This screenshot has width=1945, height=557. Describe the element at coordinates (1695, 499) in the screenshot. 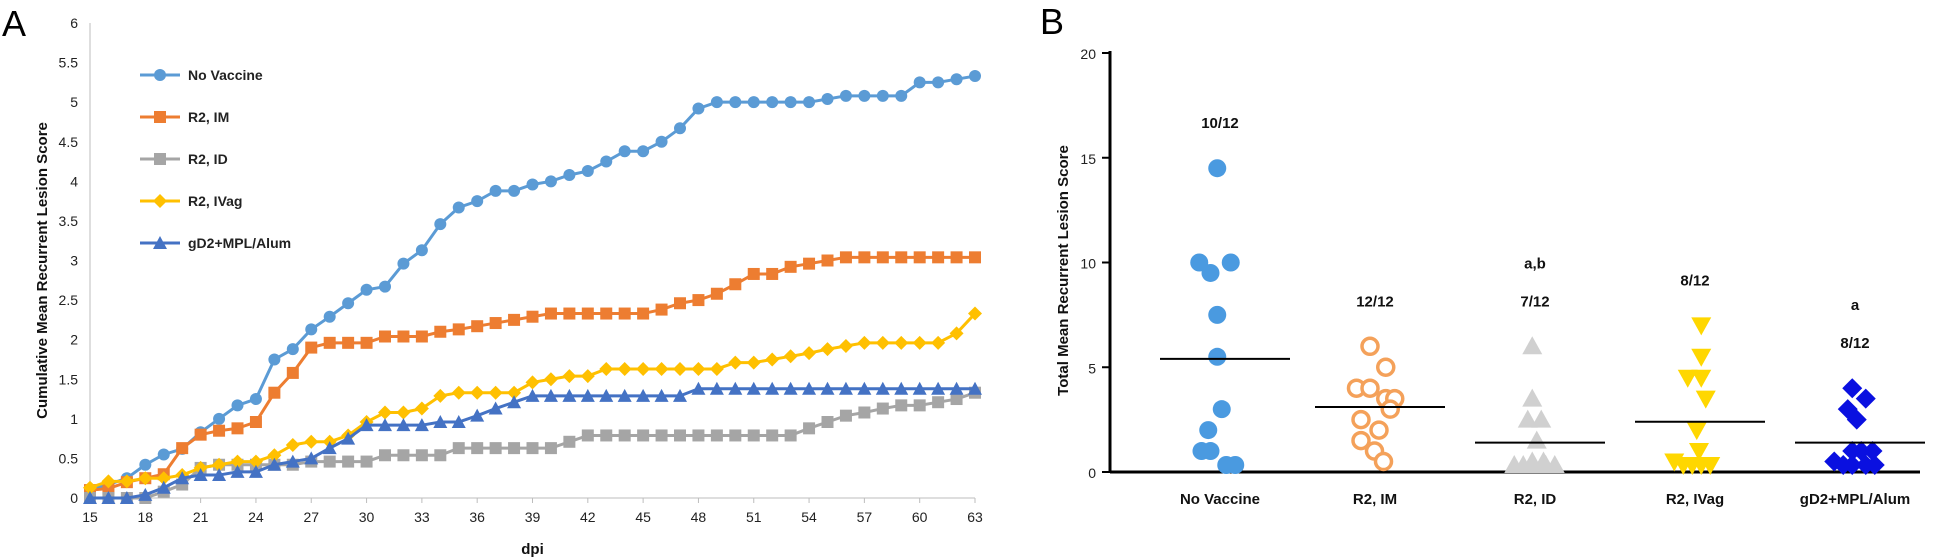

I see `category-label: R2, IVag` at that location.